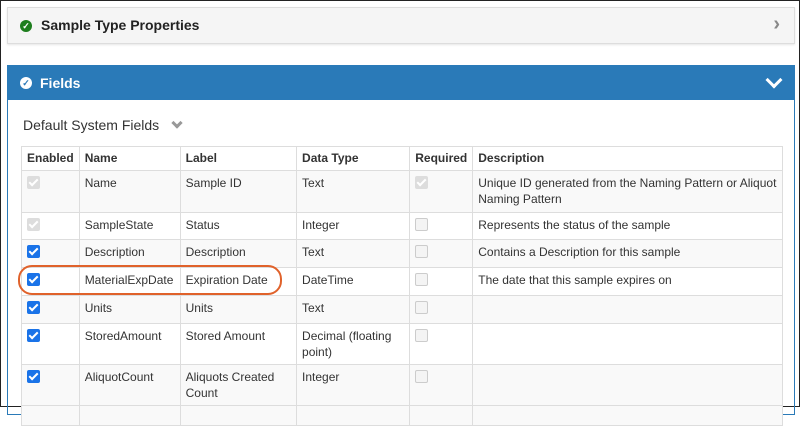  I want to click on column-header: Description, so click(627, 158).